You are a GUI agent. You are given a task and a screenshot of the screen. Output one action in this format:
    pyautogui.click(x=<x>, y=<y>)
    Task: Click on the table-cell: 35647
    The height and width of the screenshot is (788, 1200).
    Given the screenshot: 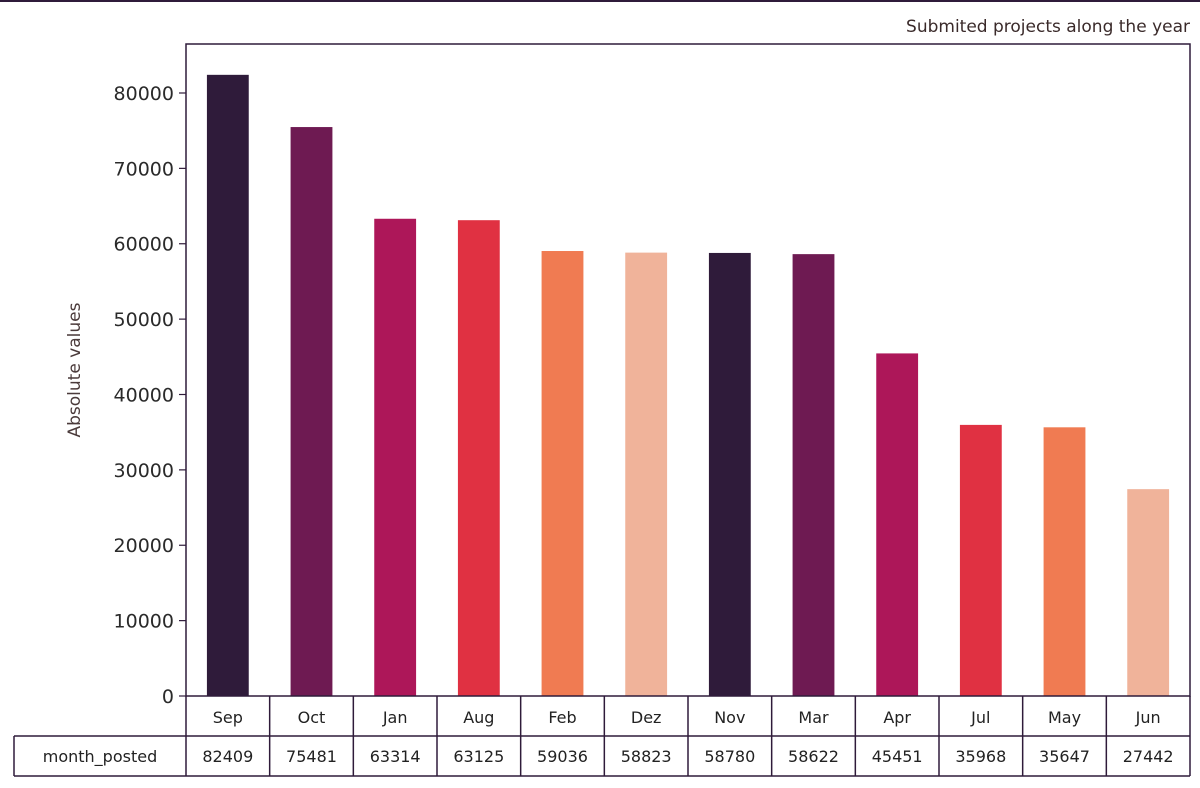 What is the action you would take?
    pyautogui.click(x=1064, y=756)
    